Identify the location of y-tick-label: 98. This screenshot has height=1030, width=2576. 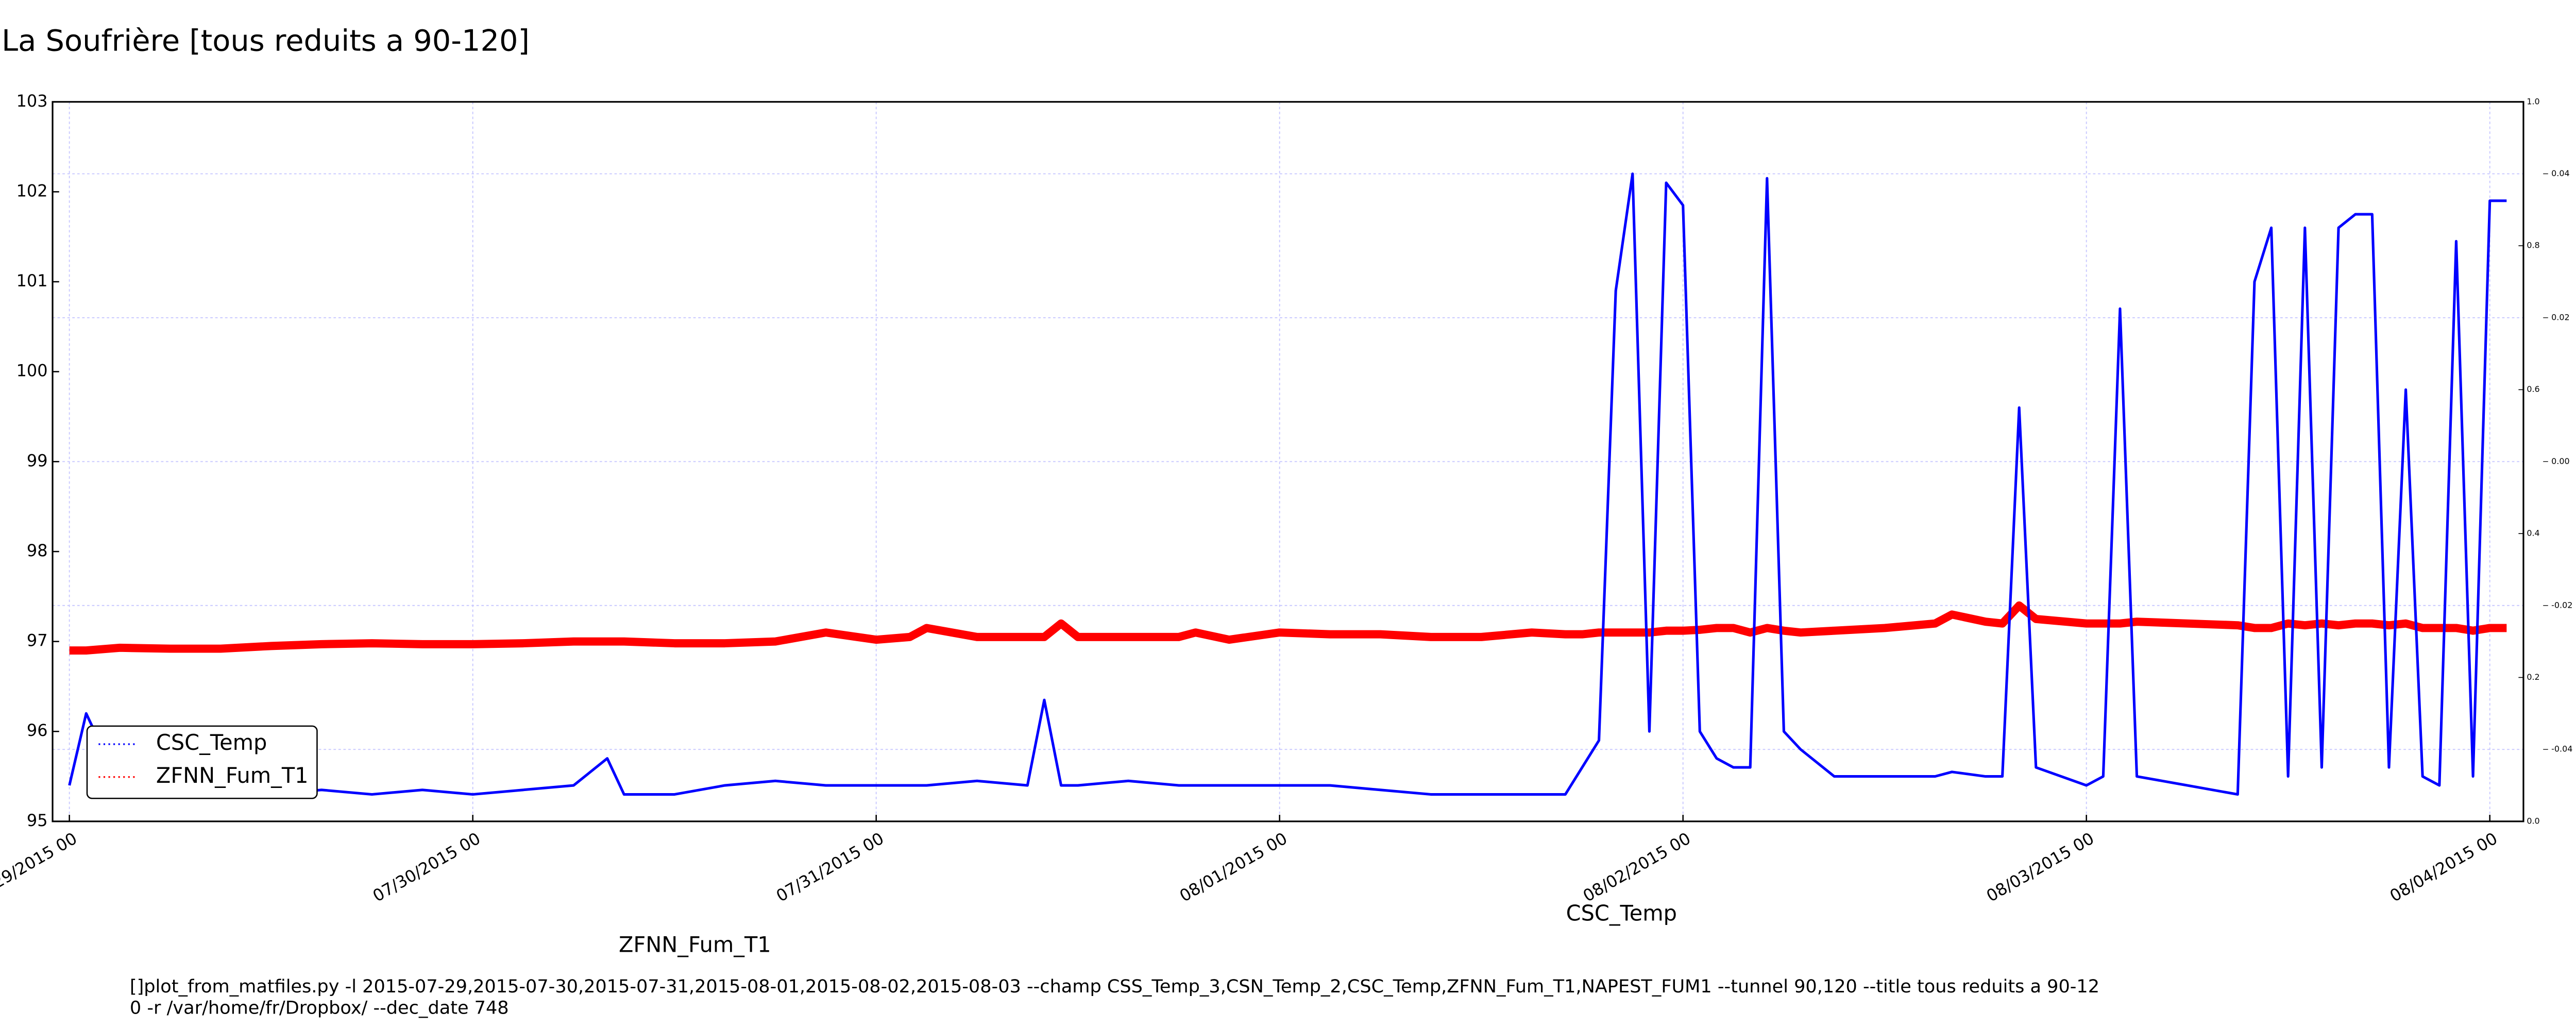
(37, 550).